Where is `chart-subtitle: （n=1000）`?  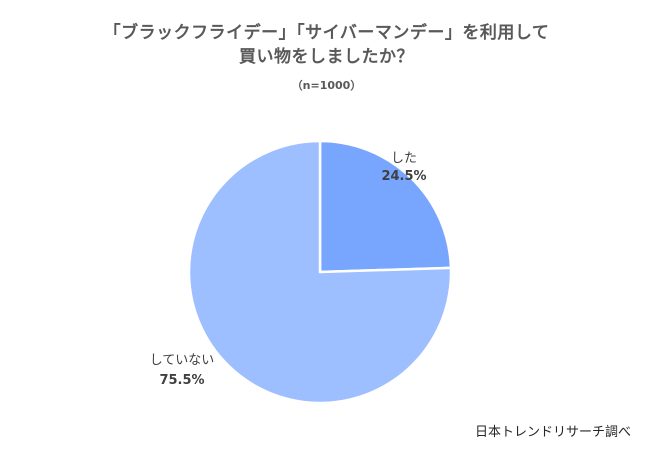
chart-subtitle: （n=1000） is located at coordinates (326, 85).